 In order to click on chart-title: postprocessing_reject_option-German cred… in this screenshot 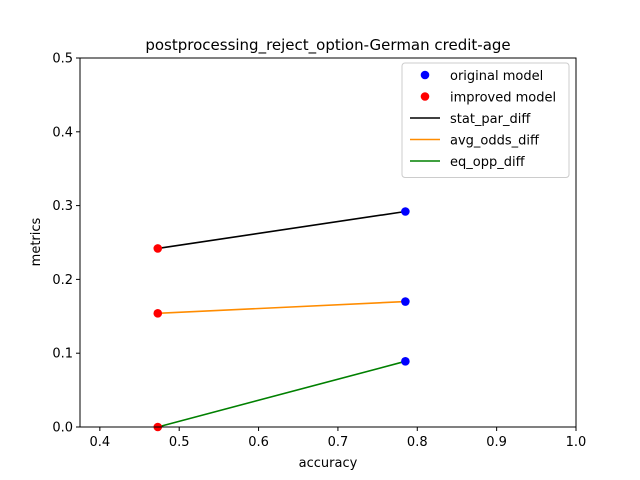, I will do `click(327, 45)`.